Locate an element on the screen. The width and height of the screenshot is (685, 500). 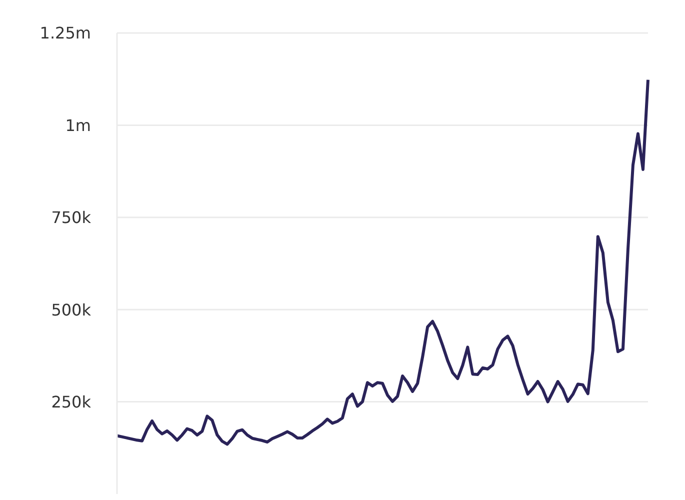
y-tick-label: 750k is located at coordinates (71, 218).